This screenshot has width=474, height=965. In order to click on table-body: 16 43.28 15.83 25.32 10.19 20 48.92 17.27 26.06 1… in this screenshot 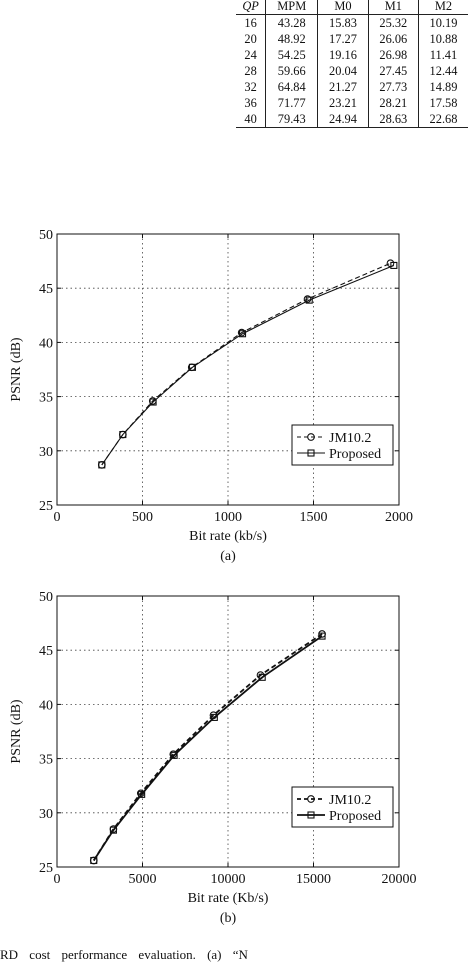, I will do `click(352, 71)`.